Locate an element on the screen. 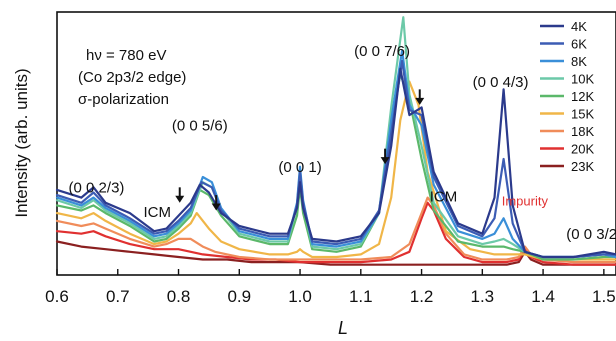  x-tick-label: 1.3 is located at coordinates (483, 296).